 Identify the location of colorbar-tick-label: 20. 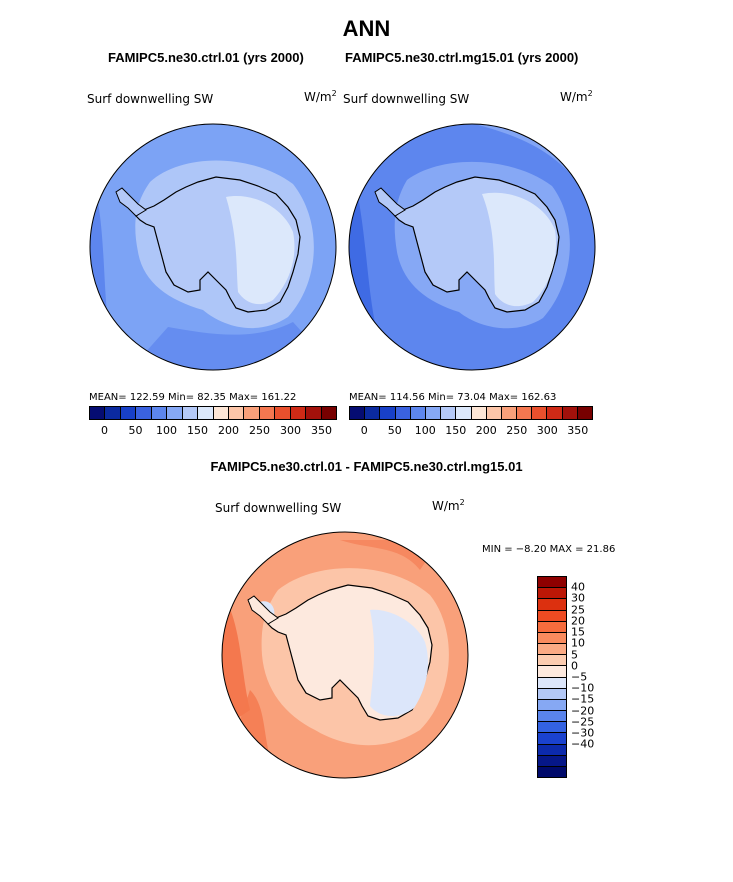
(578, 621).